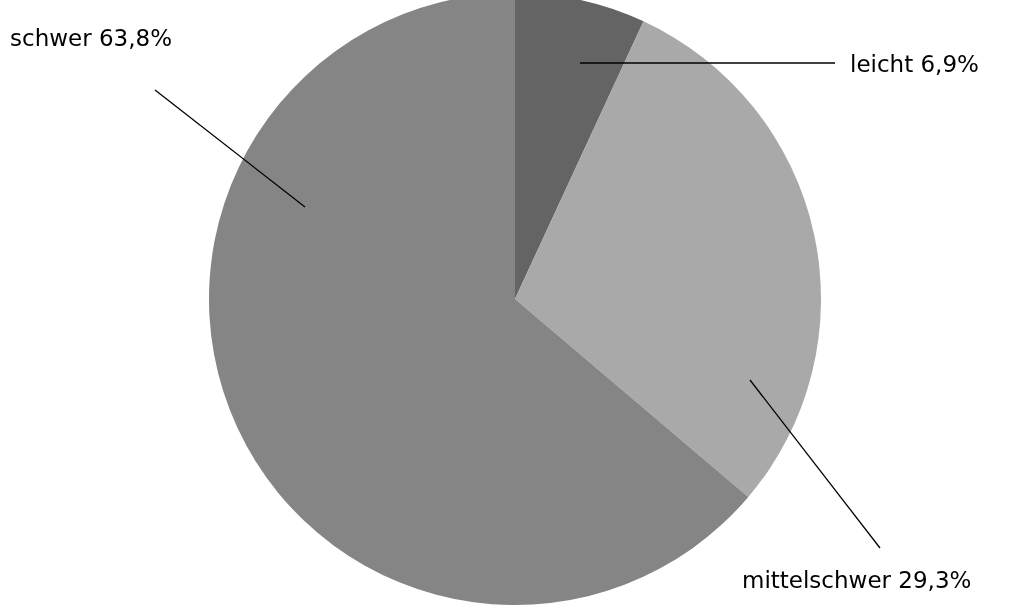 This screenshot has width=1017, height=610. What do you see at coordinates (91, 38) in the screenshot?
I see `slice-label: schwer 63,8%` at bounding box center [91, 38].